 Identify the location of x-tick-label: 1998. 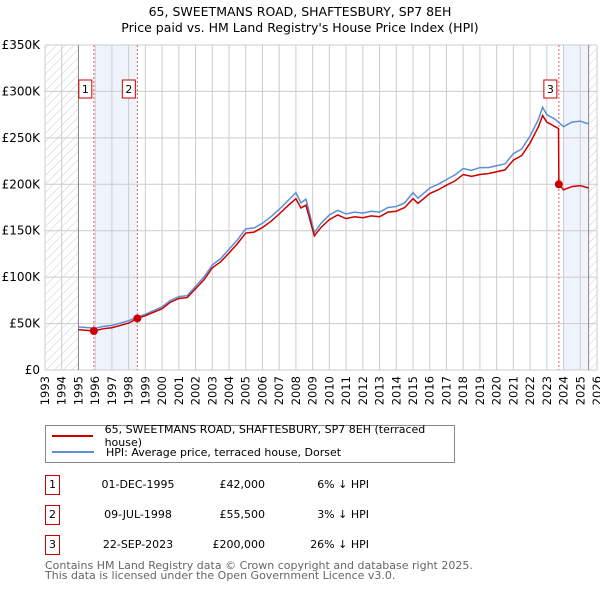
(129, 390).